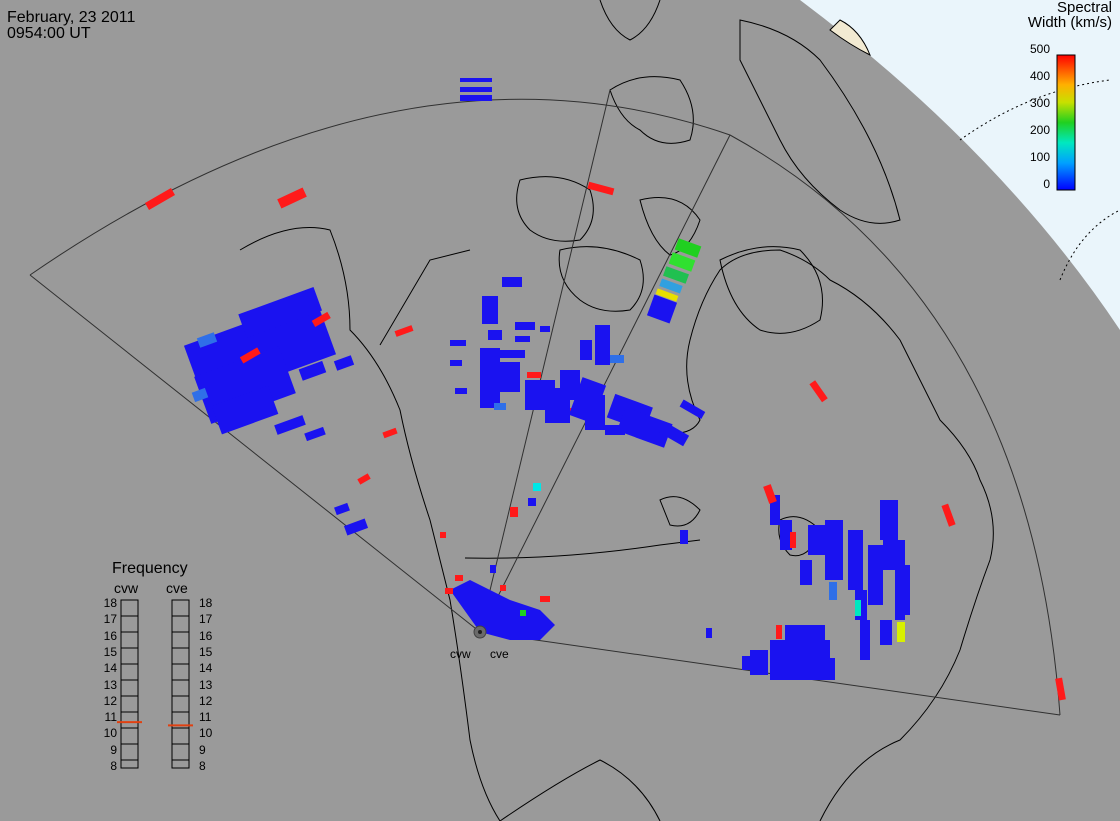  Describe the element at coordinates (476, 89) in the screenshot. I see `scatter-top` at that location.